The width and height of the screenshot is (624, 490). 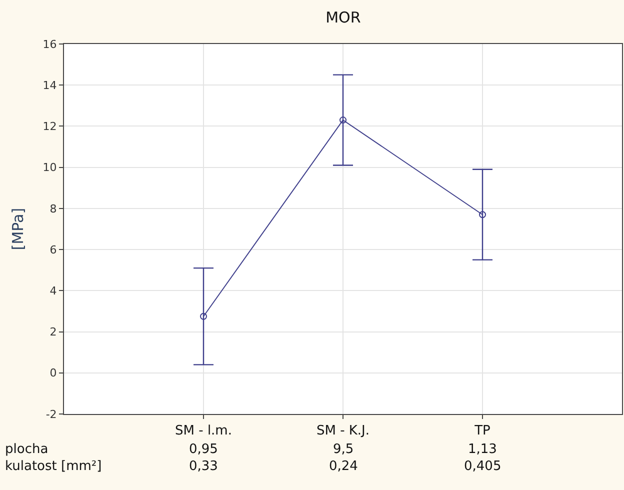 What do you see at coordinates (53, 291) in the screenshot?
I see `y-tick-label: 4` at bounding box center [53, 291].